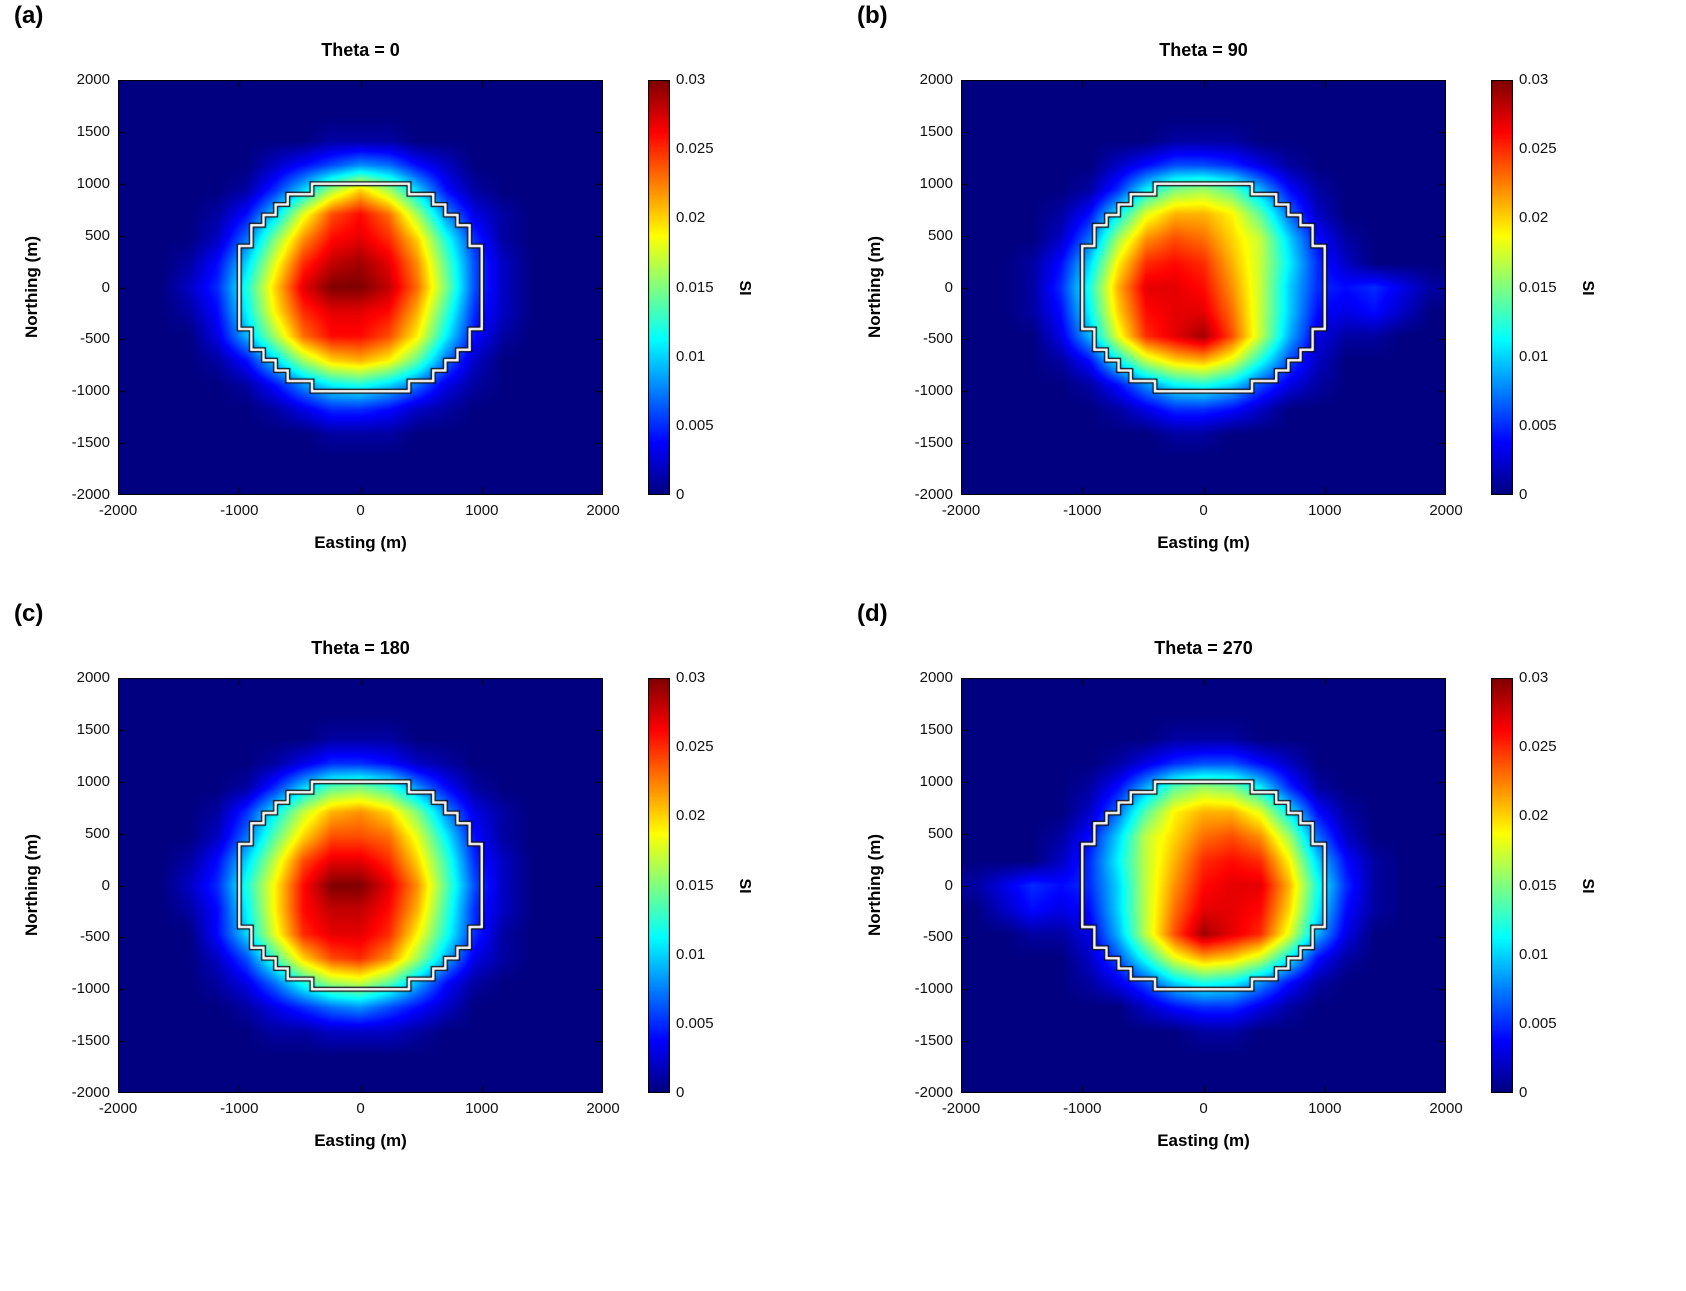 The width and height of the screenshot is (1686, 1291). Describe the element at coordinates (29, 613) in the screenshot. I see `panel-letter: (c)` at that location.